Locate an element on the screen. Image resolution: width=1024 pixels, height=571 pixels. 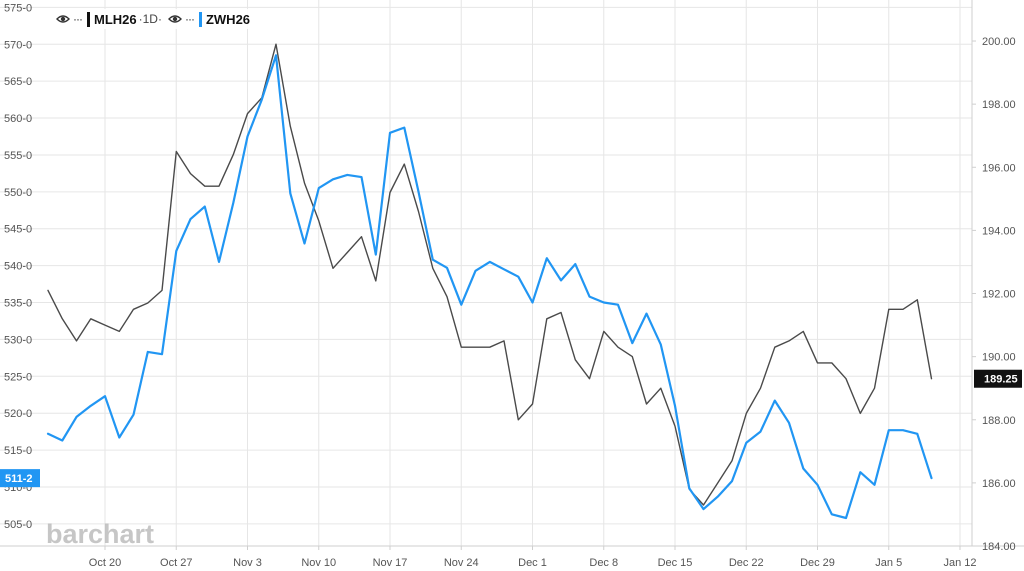
left-tick-label: 530-0 is located at coordinates (18, 340).